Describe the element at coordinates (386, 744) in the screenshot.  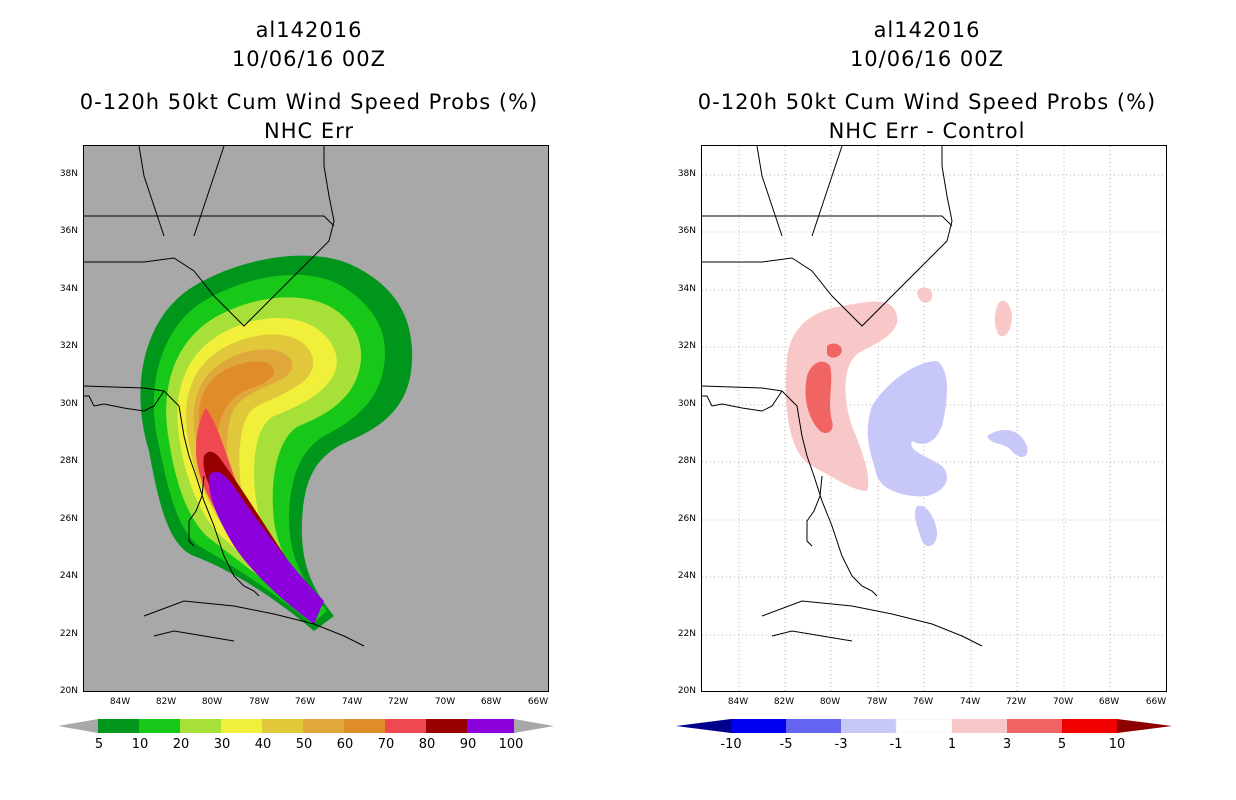
I see `left-cb-label: 70` at that location.